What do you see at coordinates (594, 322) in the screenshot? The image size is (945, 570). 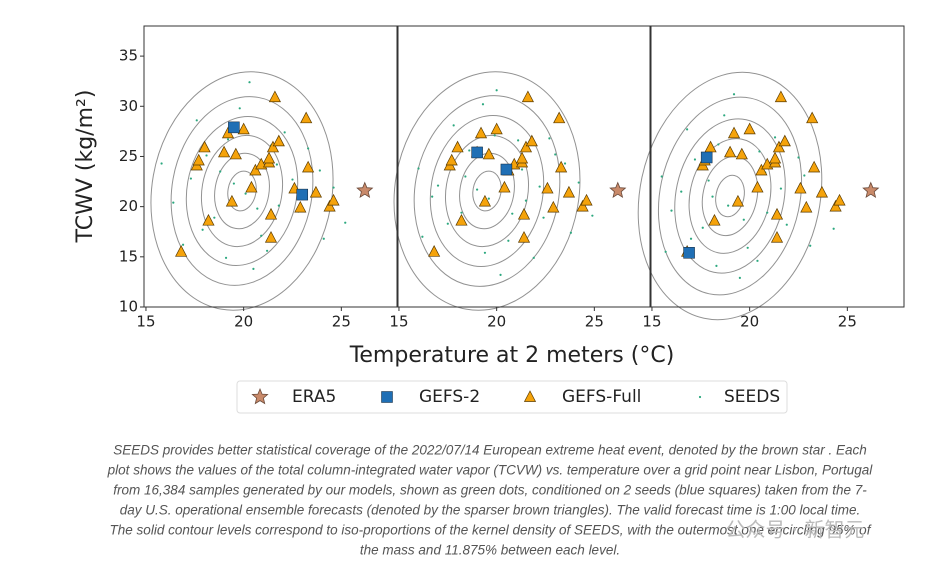 I see `x-tick-label: 25` at bounding box center [594, 322].